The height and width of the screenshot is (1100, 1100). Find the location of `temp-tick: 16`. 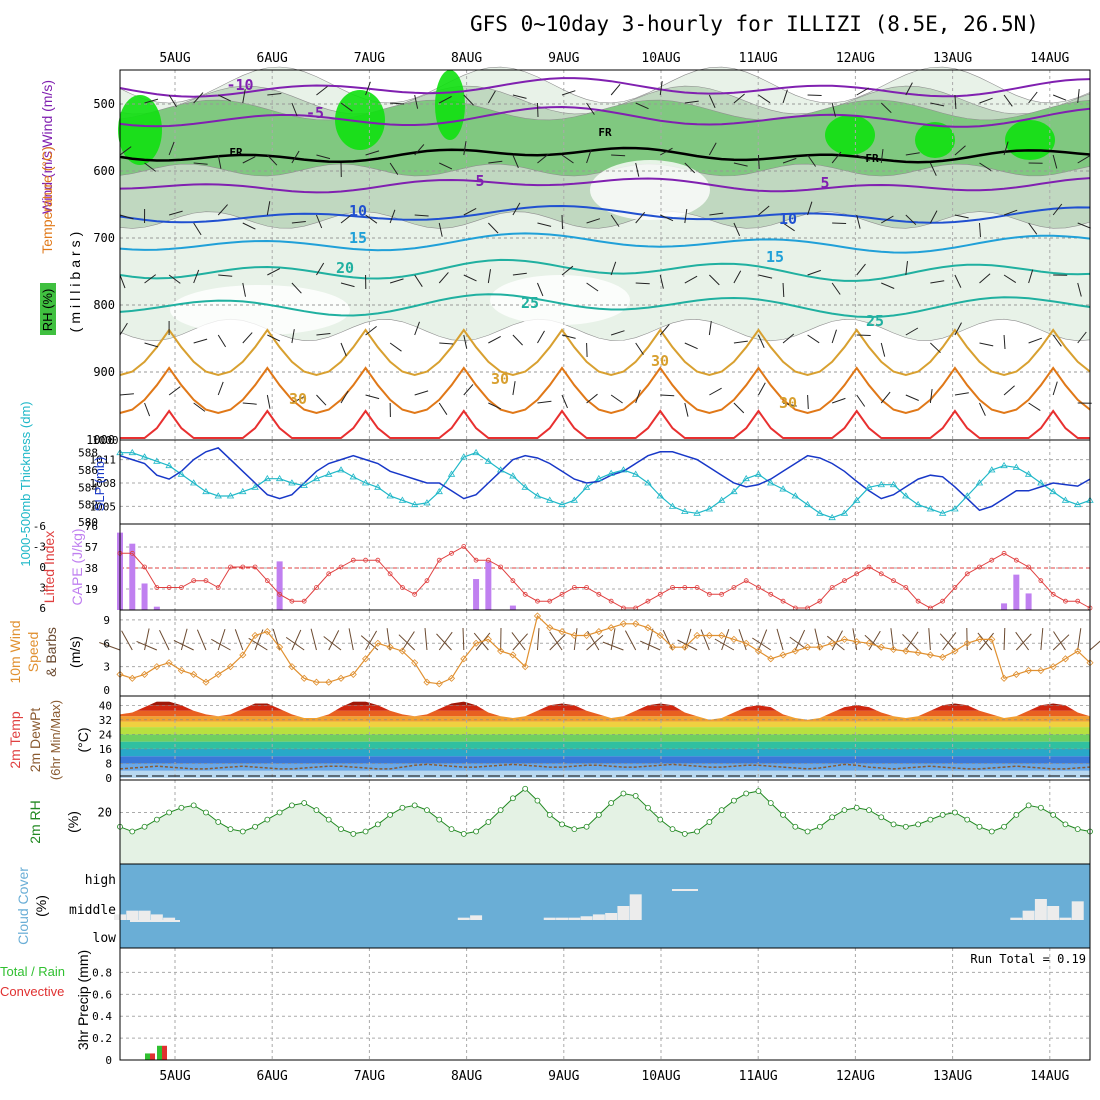

temp-tick: 16 is located at coordinates (105, 749).